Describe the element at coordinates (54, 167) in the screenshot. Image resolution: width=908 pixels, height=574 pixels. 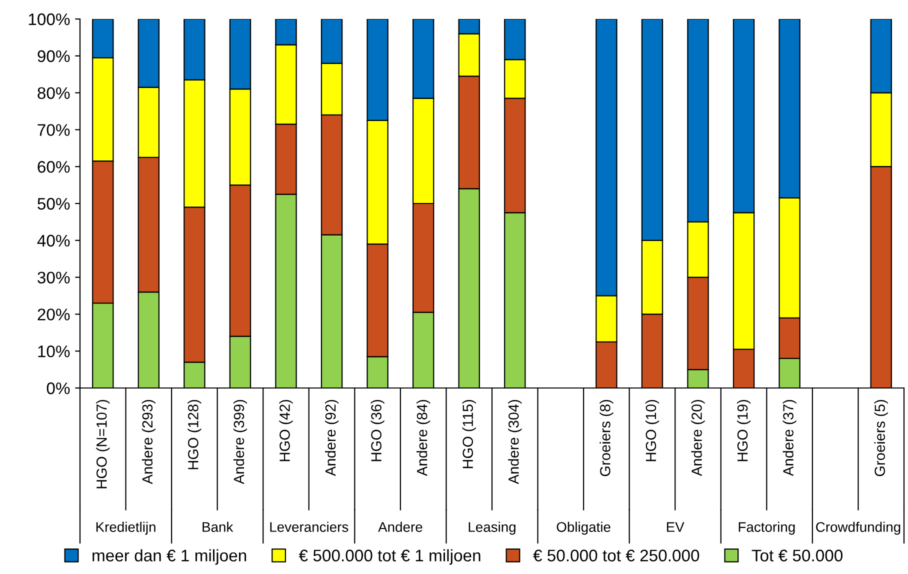
I see `y-tick-label: 60%` at that location.